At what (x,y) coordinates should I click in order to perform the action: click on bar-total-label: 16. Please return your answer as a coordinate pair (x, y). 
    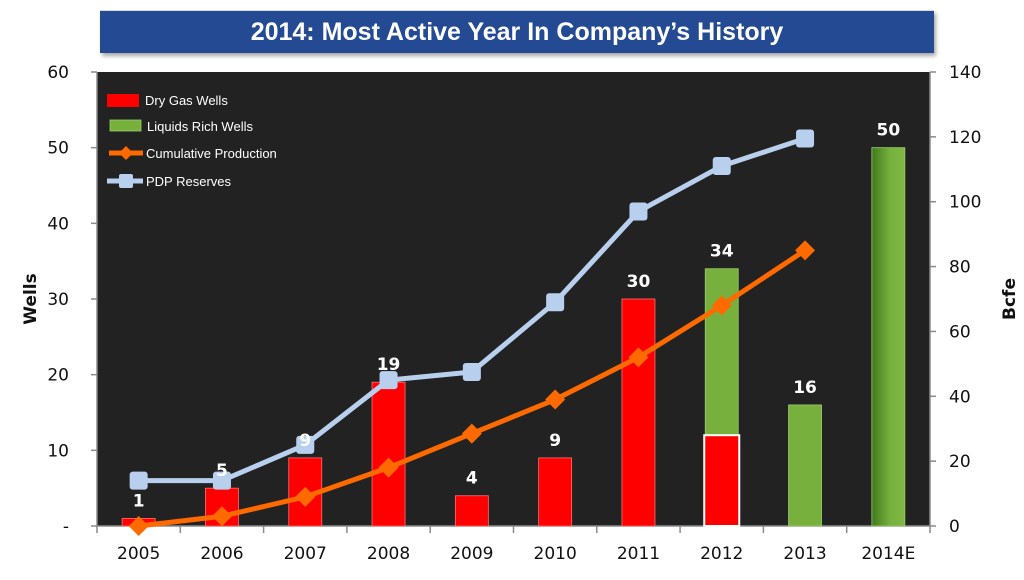
    Looking at the image, I should click on (805, 388).